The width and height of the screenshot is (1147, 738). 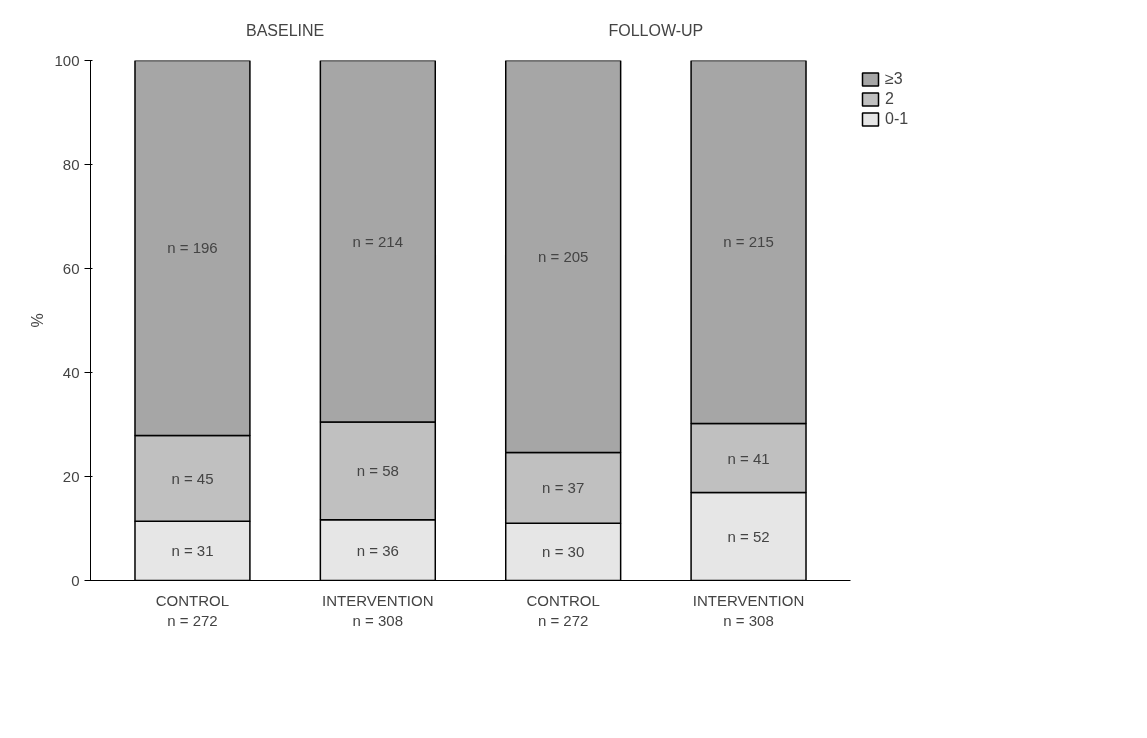 I want to click on annotation: n = 41, so click(x=748, y=458).